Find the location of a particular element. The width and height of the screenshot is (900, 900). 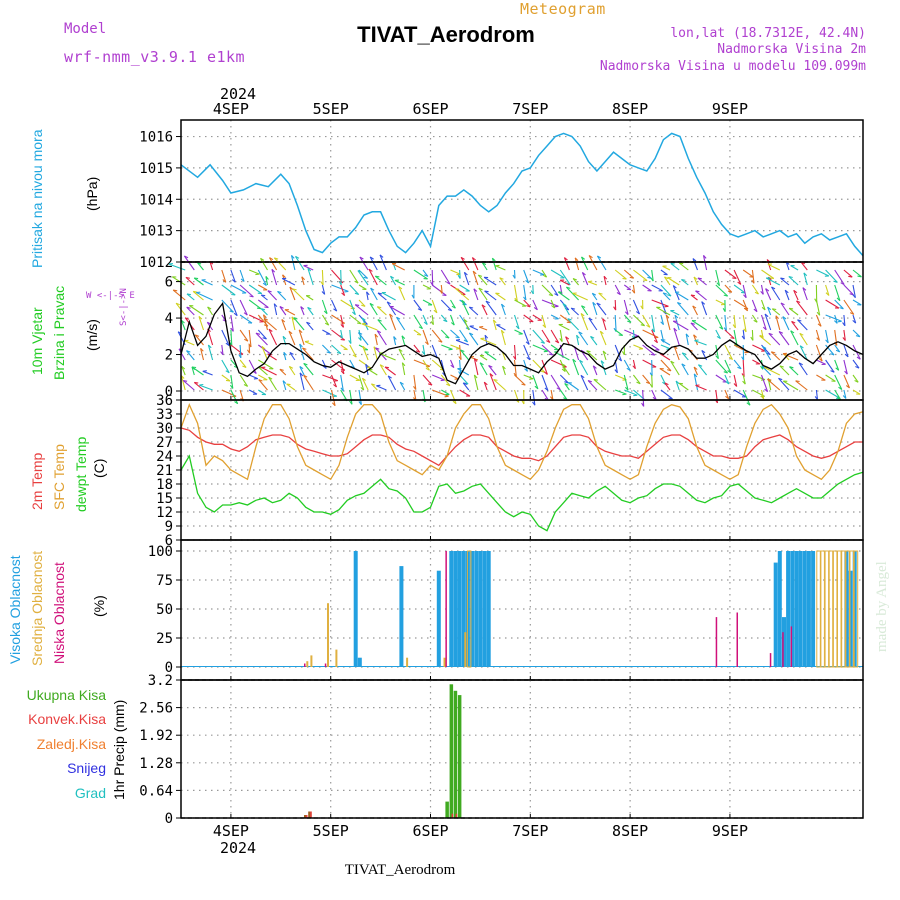

wind-tick-label: 6 is located at coordinates (169, 283).